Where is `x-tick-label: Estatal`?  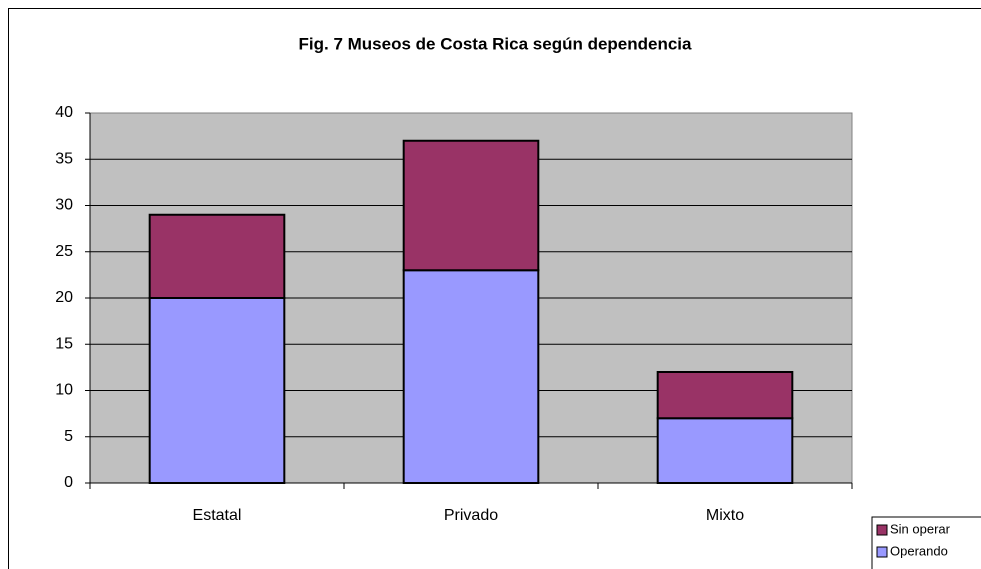 x-tick-label: Estatal is located at coordinates (217, 515).